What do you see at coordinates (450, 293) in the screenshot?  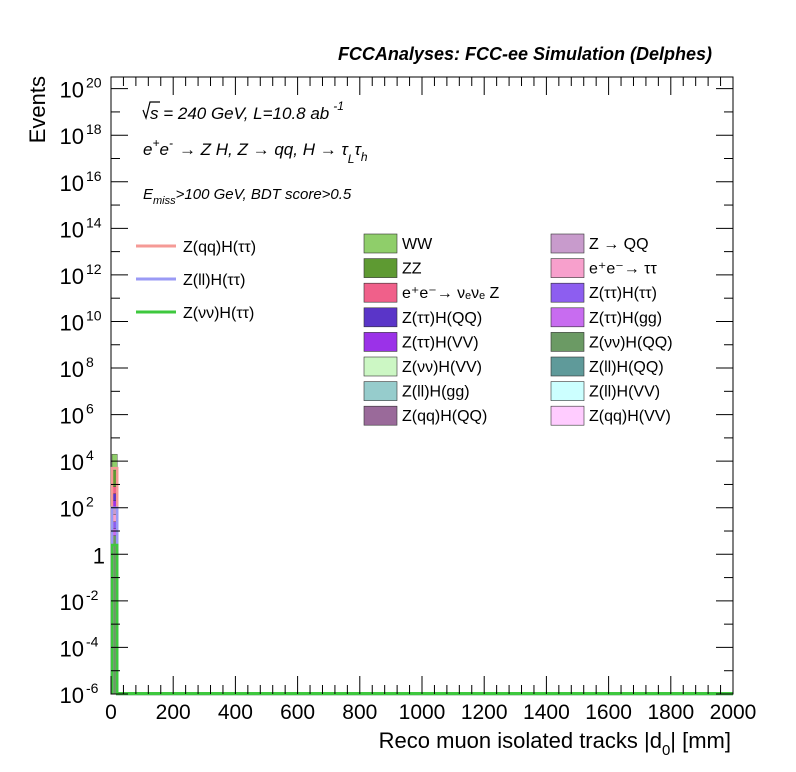 I see `legend-bkg-label: e⁺e⁻→ νₑνₑ Z` at bounding box center [450, 293].